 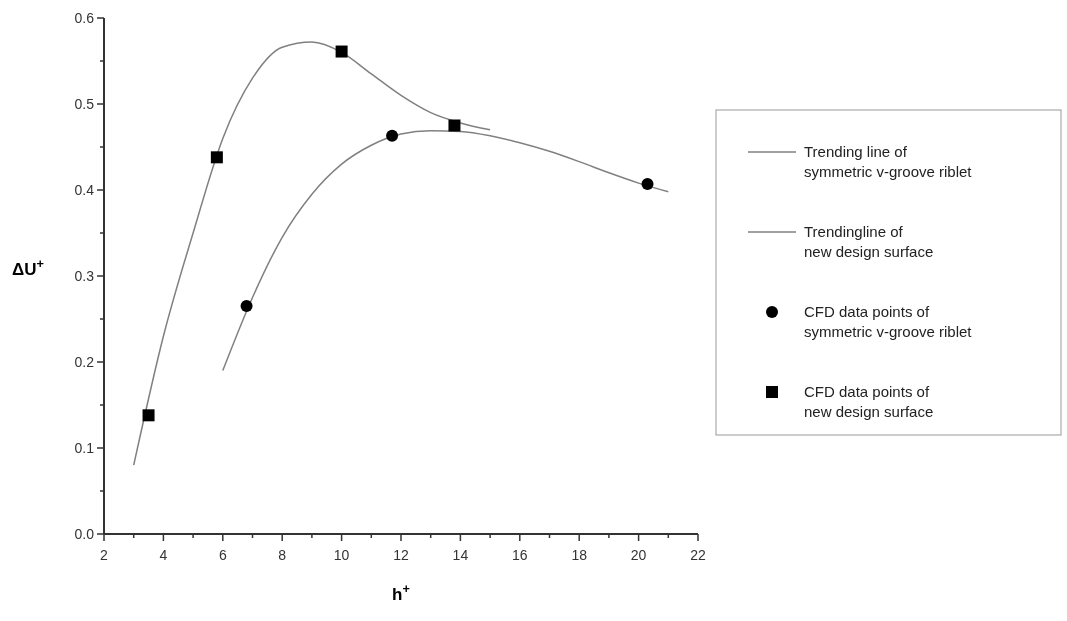 I want to click on legend-label: CFD data points of symmetric v-groove riblet, so click(x=888, y=321).